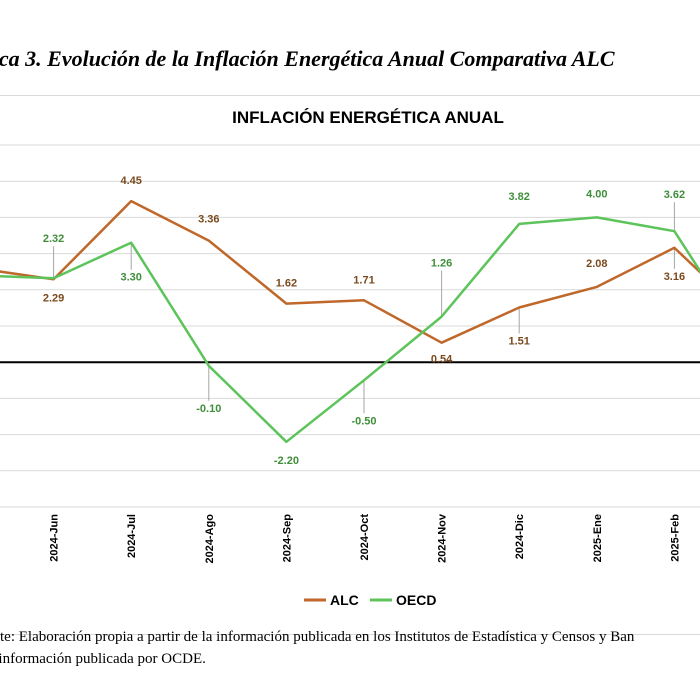  I want to click on data-label-alc: 2.08, so click(596, 264).